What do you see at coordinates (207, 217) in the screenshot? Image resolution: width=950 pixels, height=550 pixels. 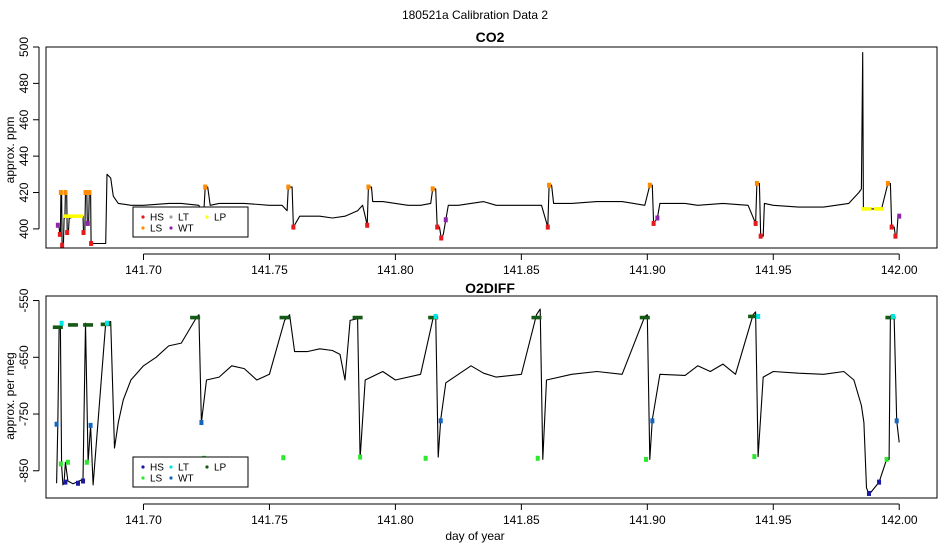 I see `co2-legend-swatch-lp` at bounding box center [207, 217].